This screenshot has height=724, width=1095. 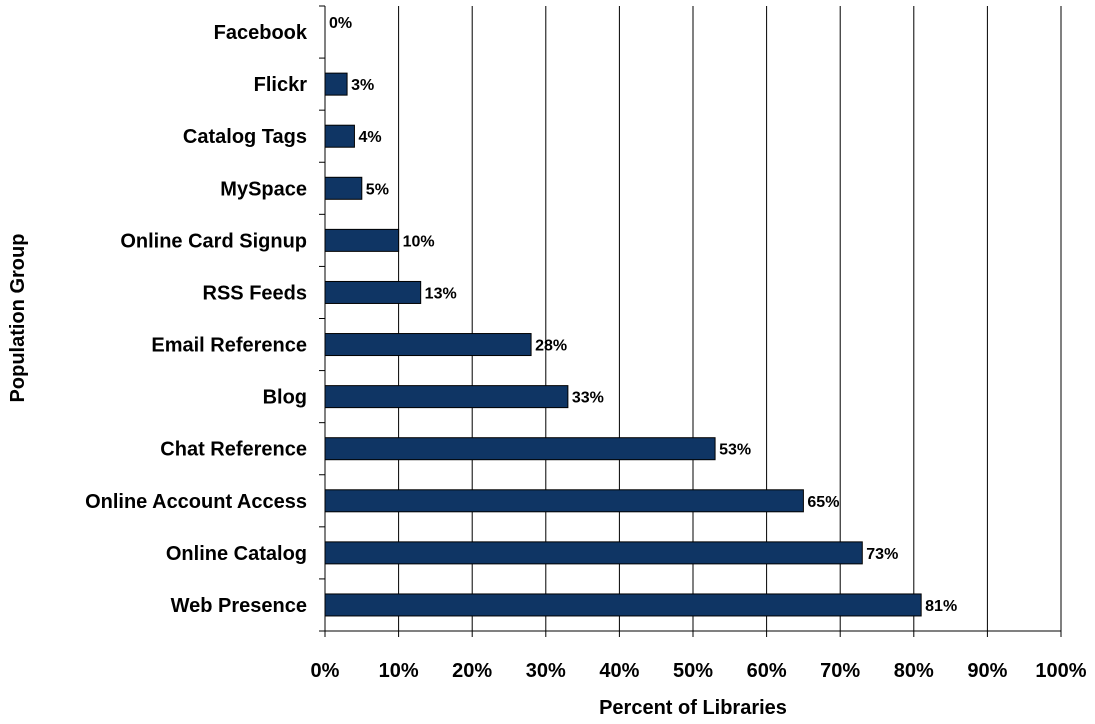 I want to click on category-label: Catalog Tags, so click(x=245, y=137).